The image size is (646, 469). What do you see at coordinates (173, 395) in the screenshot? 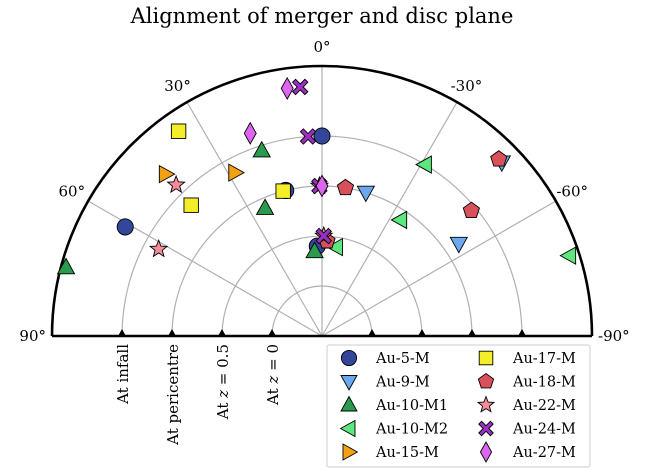
I see `radial-tick-label: At pericentre` at bounding box center [173, 395].